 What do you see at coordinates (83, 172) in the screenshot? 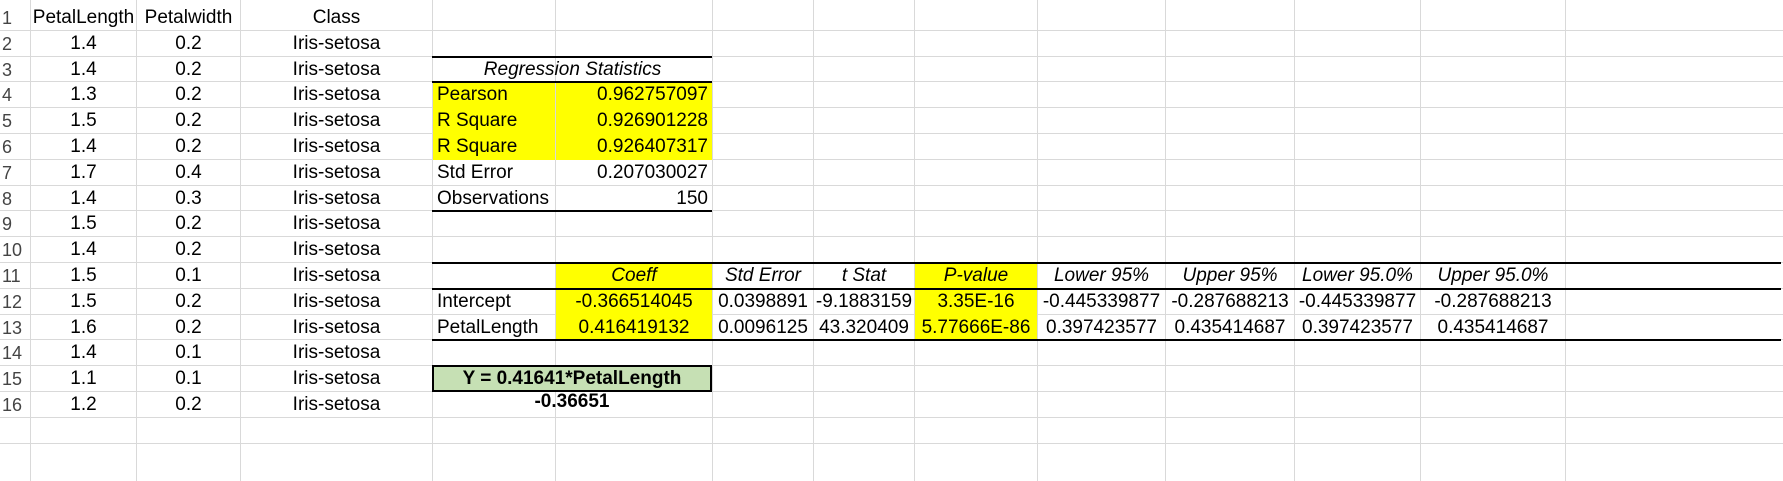
I see `petal-length-cell: 1.7` at bounding box center [83, 172].